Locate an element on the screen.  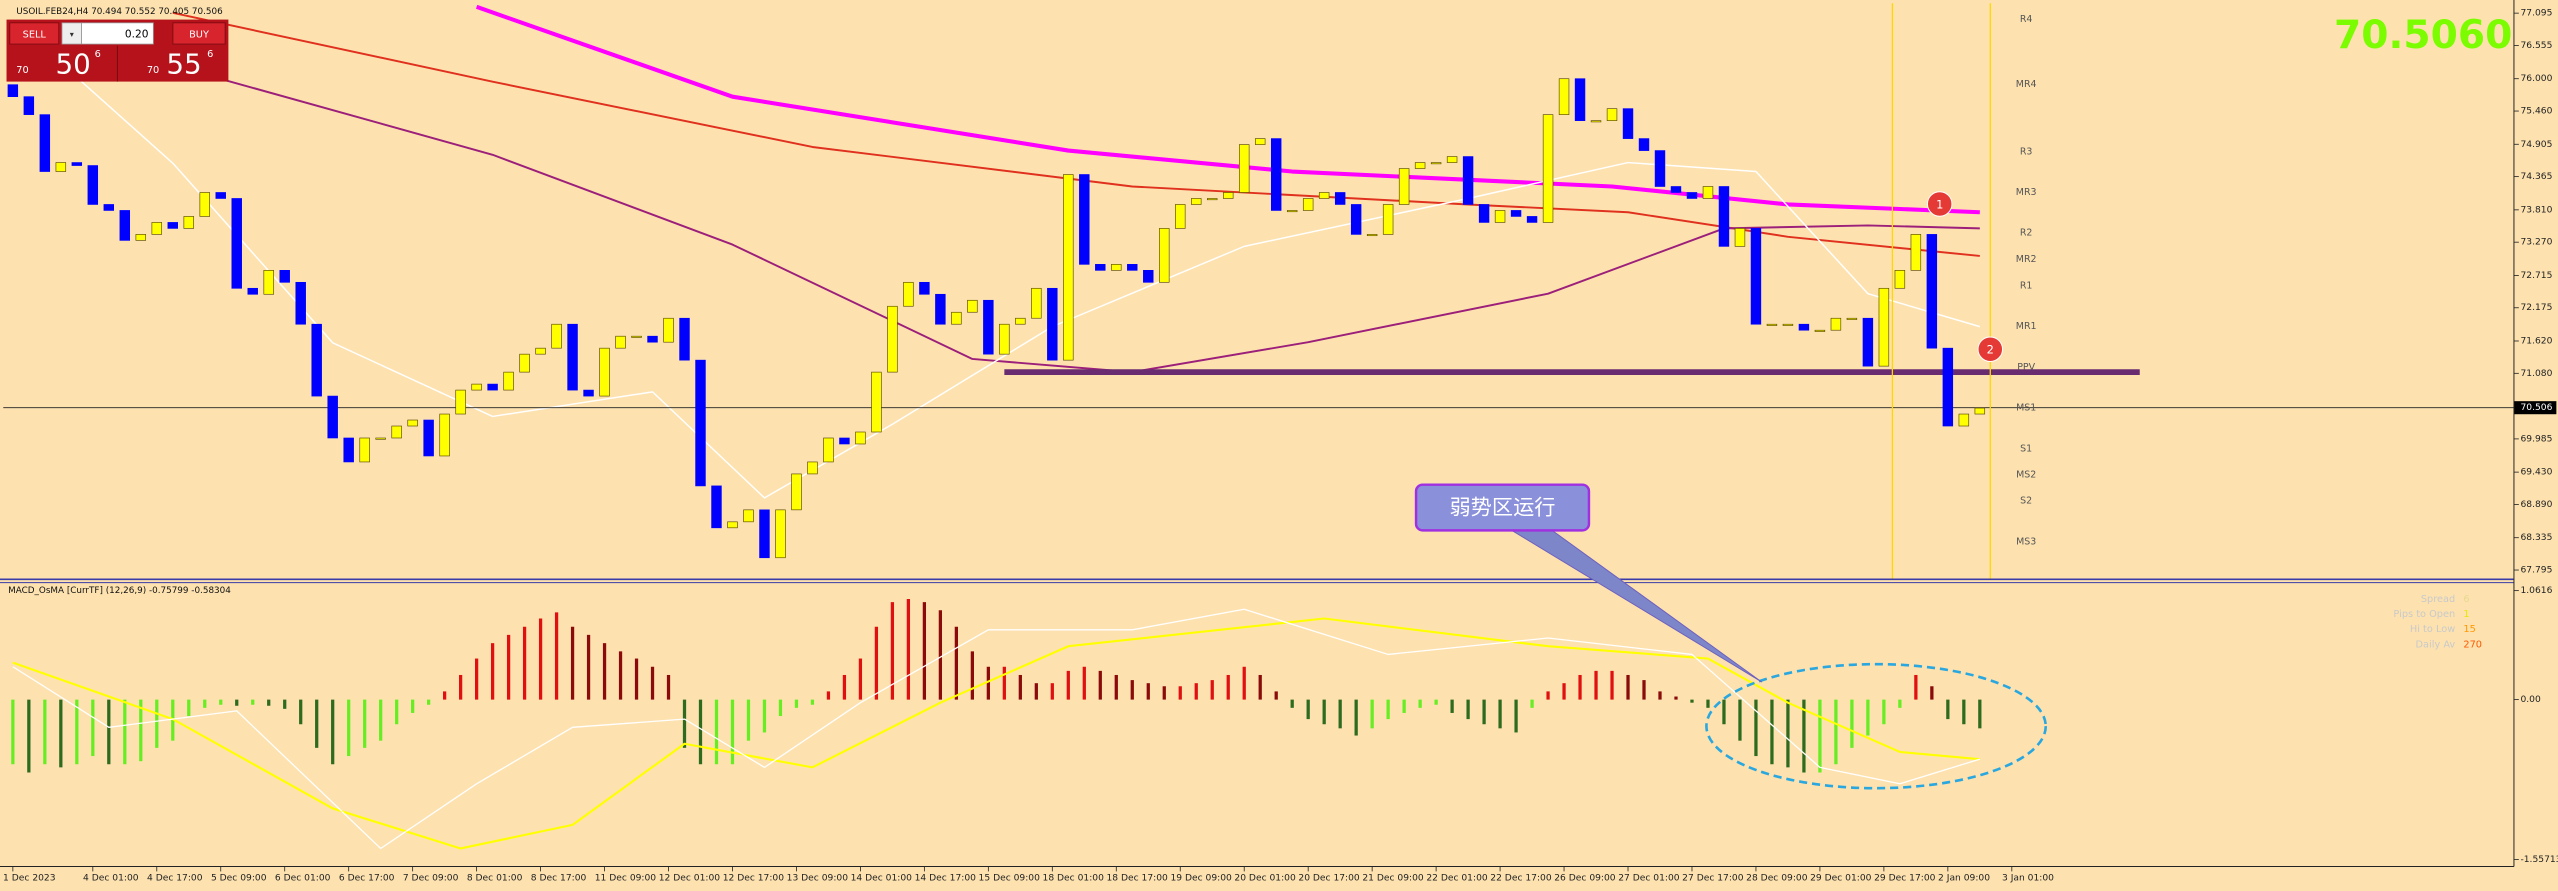
ask-big: 55 is located at coordinates (183, 63).